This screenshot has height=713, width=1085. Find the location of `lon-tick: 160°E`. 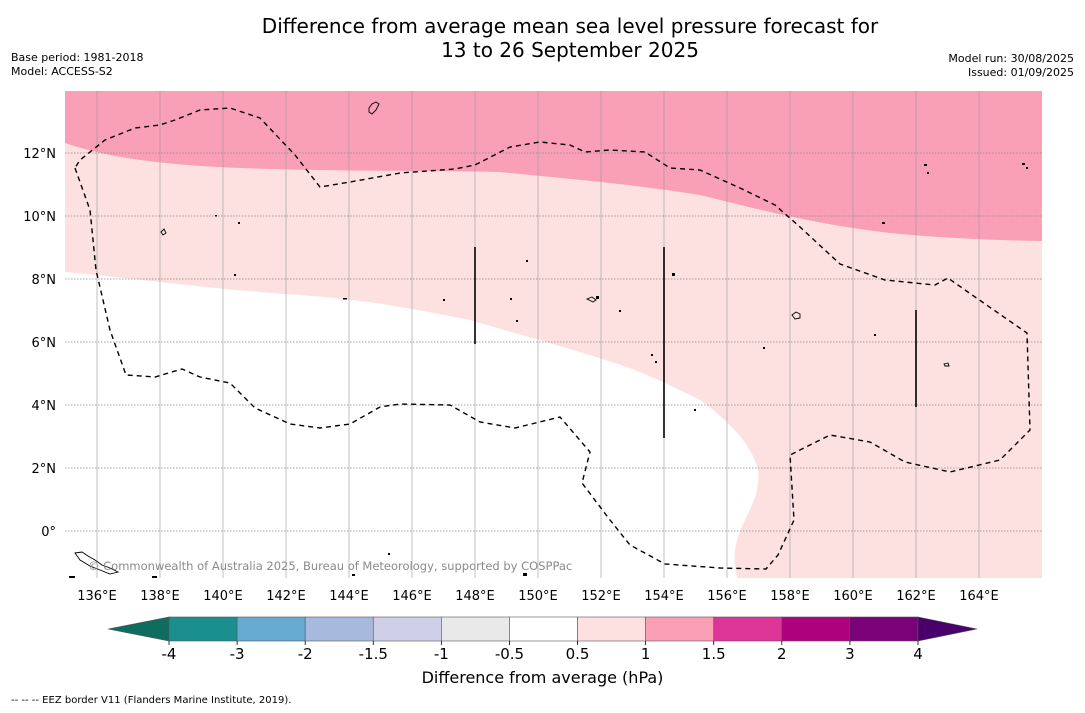

lon-tick: 160°E is located at coordinates (853, 596).